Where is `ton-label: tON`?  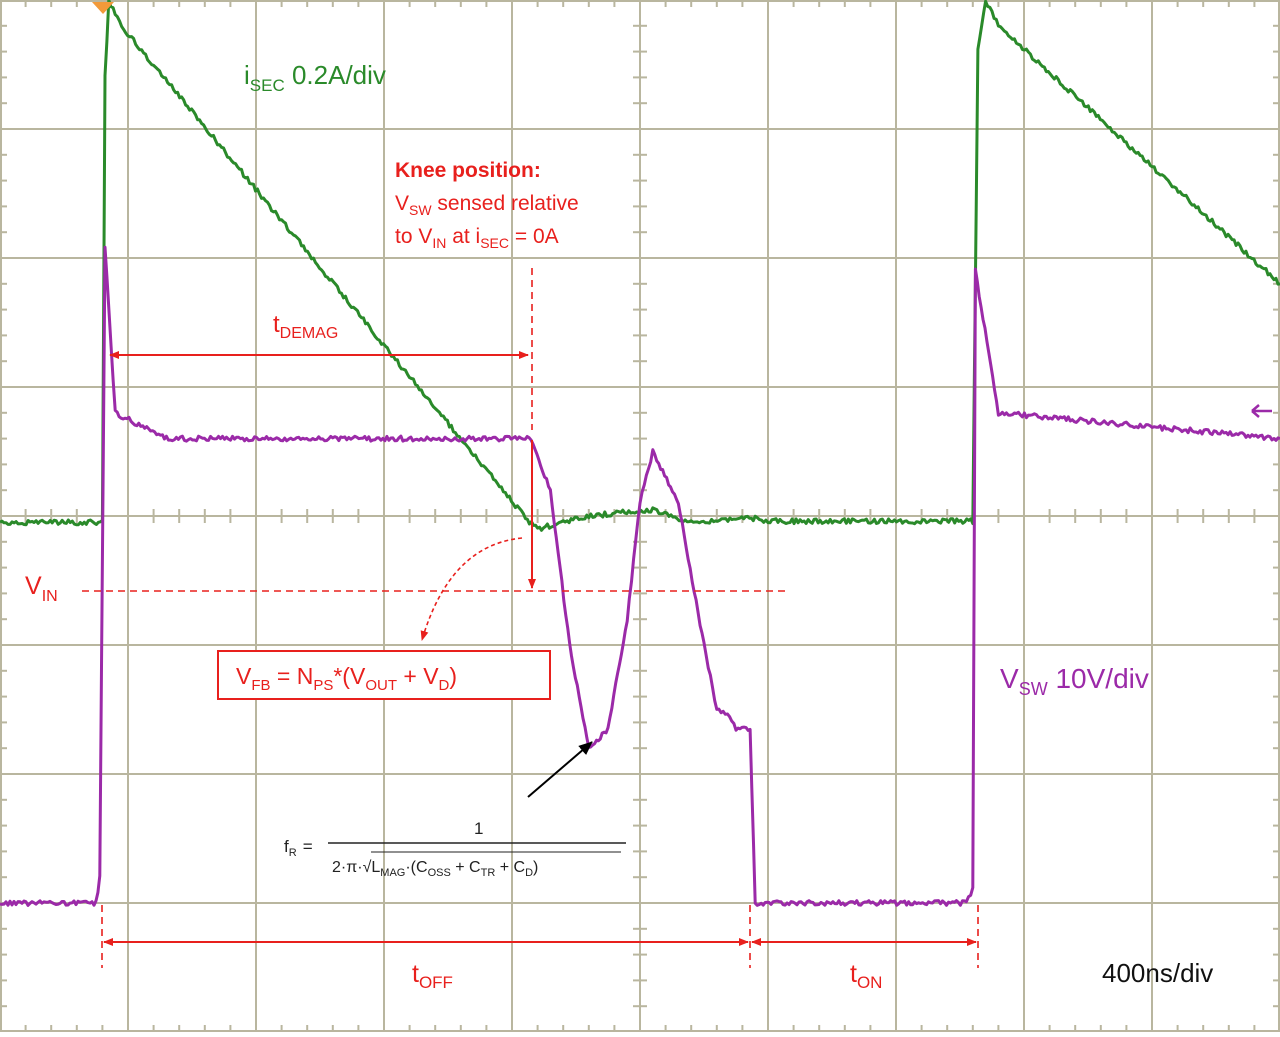 ton-label: tON is located at coordinates (866, 976).